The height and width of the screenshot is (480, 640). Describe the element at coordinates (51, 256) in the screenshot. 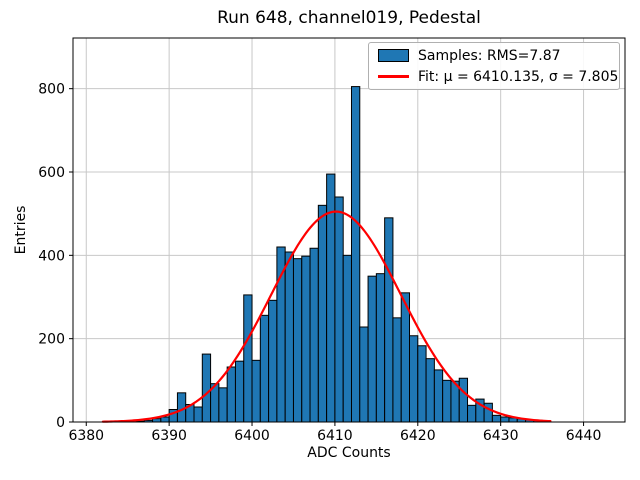

I see `y-tick-label: 400` at that location.